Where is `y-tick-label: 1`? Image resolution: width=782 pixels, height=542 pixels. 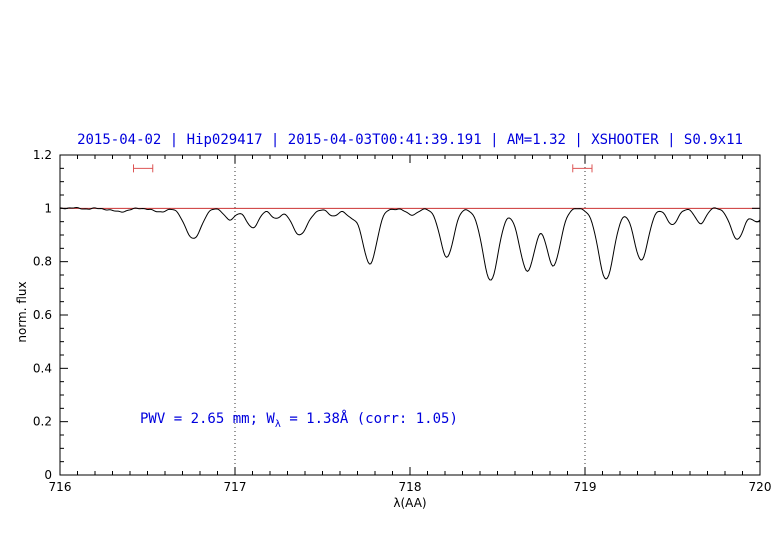
y-tick-label: 1 is located at coordinates (48, 208).